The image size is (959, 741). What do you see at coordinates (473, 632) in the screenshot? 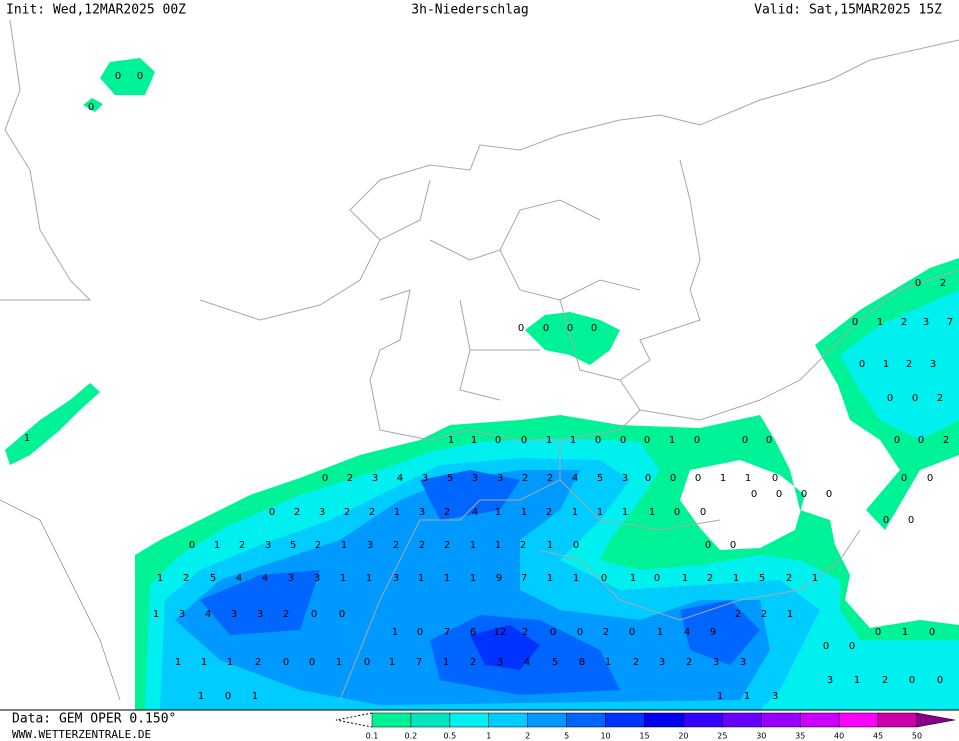
I see `precip-value: 6` at bounding box center [473, 632].